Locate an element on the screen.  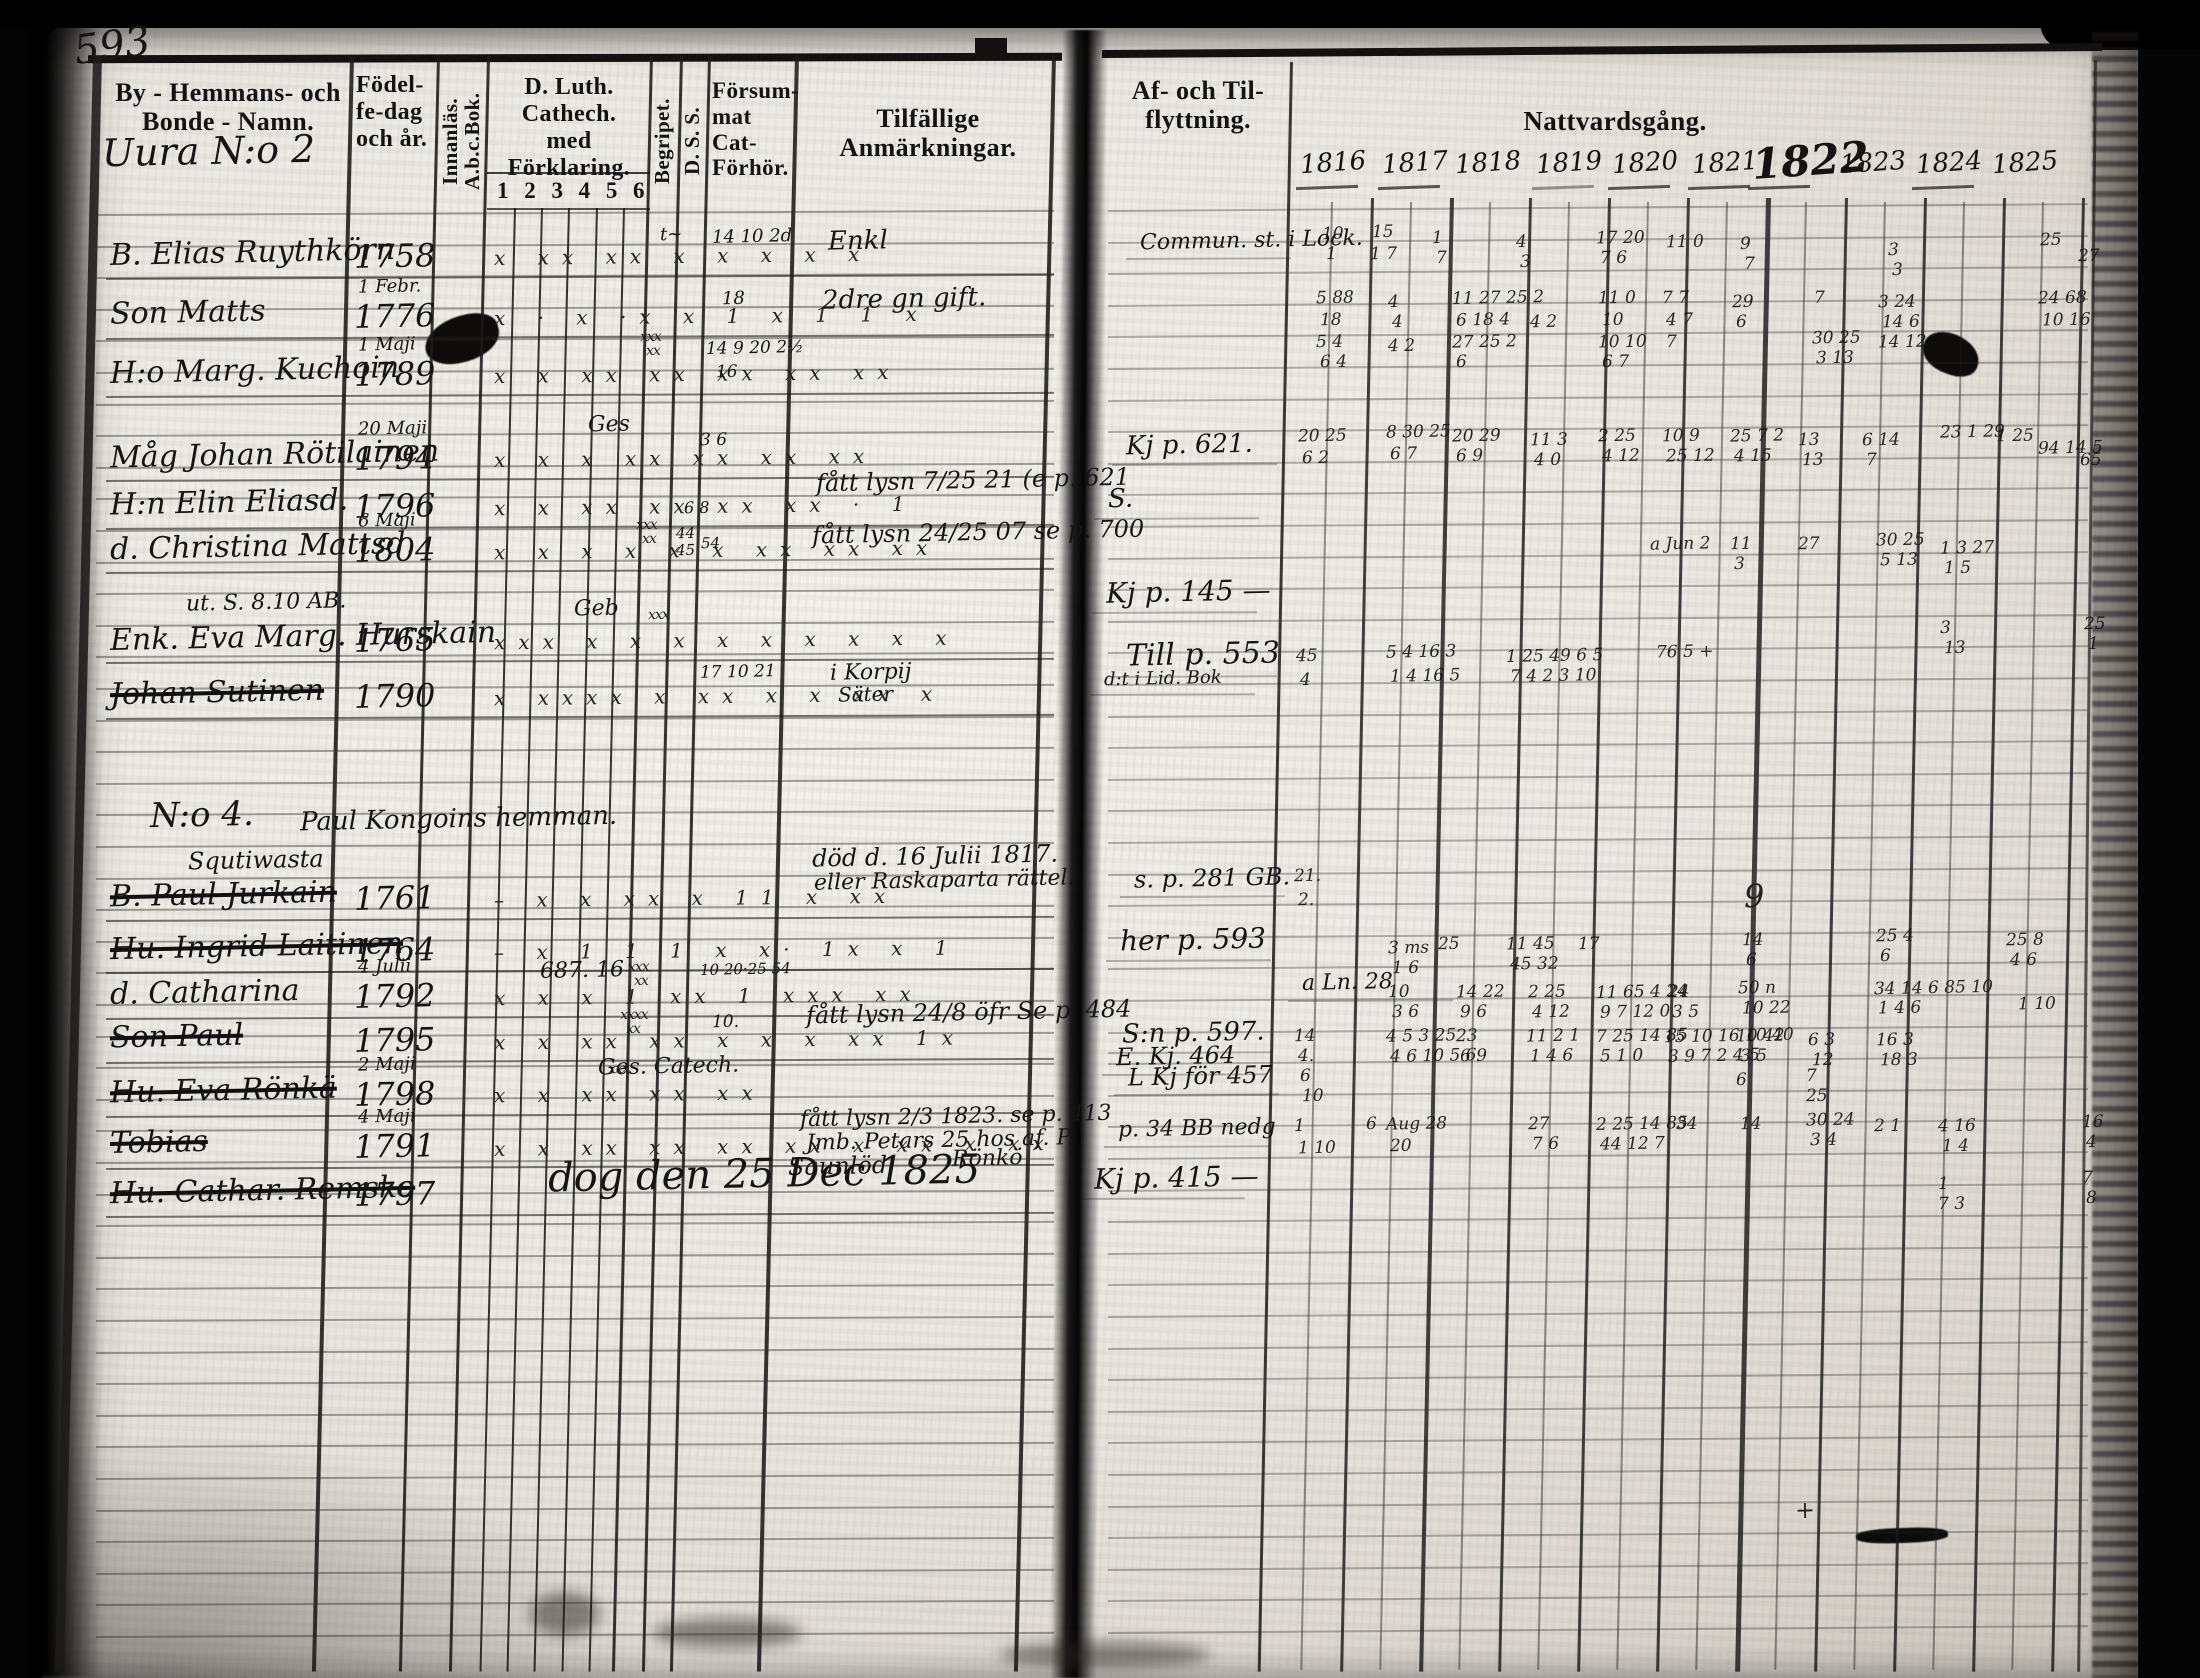
communion-count: 65 is located at coordinates (2090, 460).